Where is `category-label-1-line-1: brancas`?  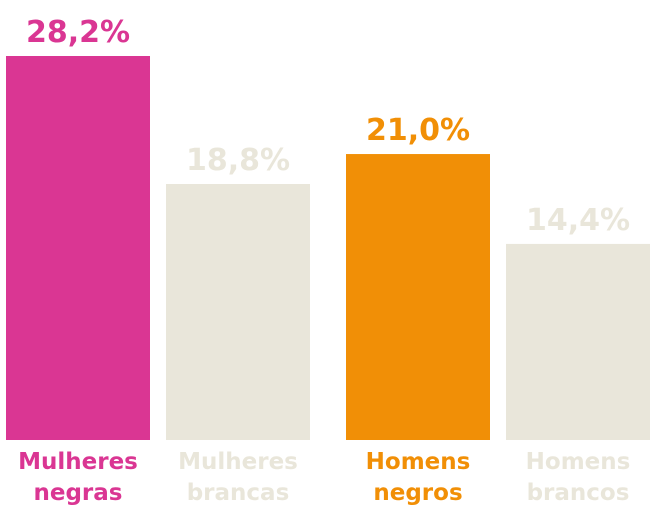 category-label-1-line-1: brancas is located at coordinates (238, 493).